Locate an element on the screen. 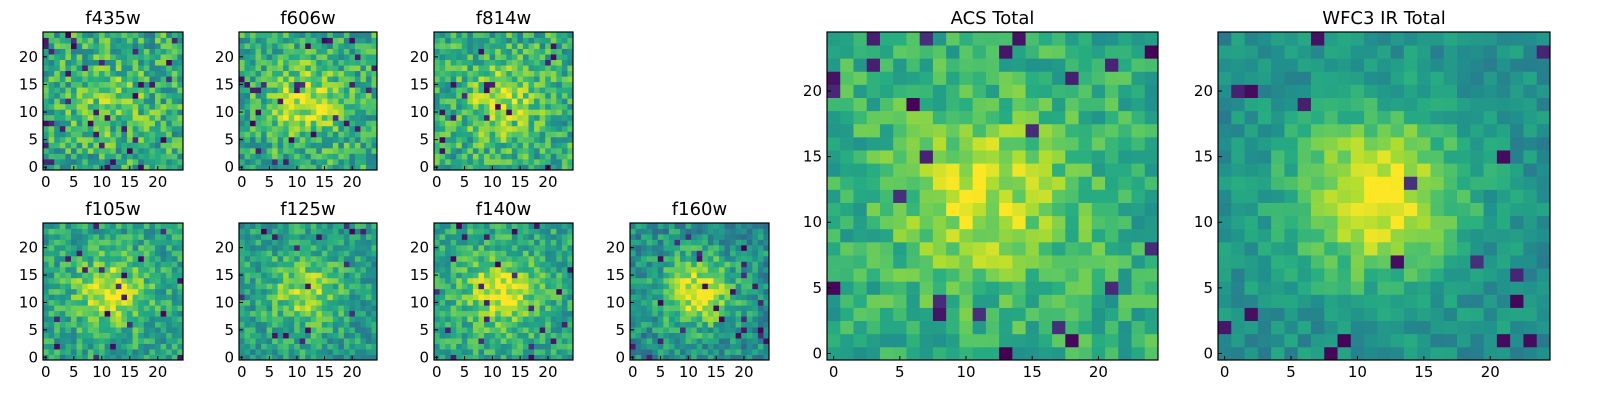  x-tick-label: 20 is located at coordinates (157, 372).